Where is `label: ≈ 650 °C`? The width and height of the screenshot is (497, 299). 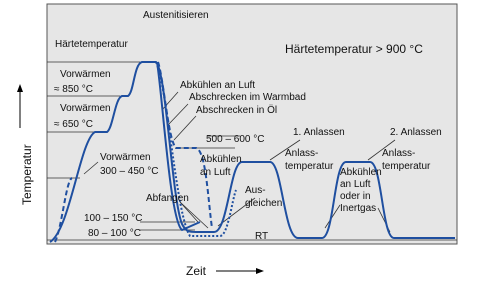 label: ≈ 650 °C is located at coordinates (73, 124).